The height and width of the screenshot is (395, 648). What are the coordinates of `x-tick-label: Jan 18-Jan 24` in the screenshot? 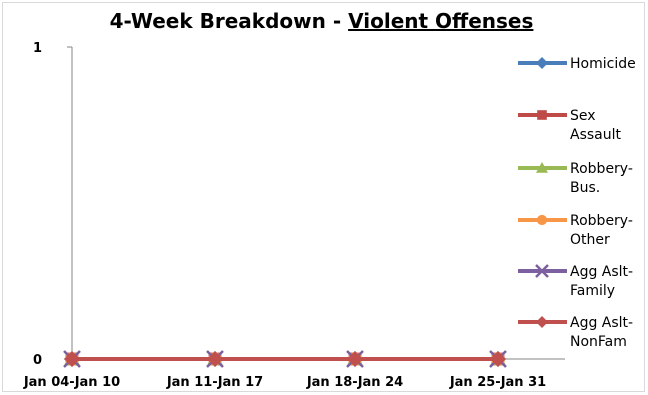 It's located at (354, 382).